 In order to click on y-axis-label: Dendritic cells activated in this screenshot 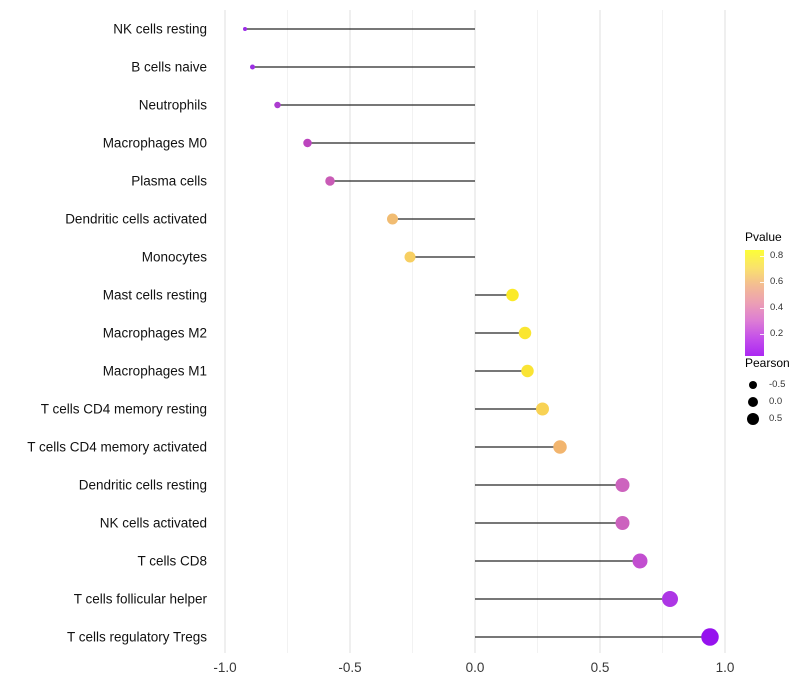, I will do `click(136, 219)`.